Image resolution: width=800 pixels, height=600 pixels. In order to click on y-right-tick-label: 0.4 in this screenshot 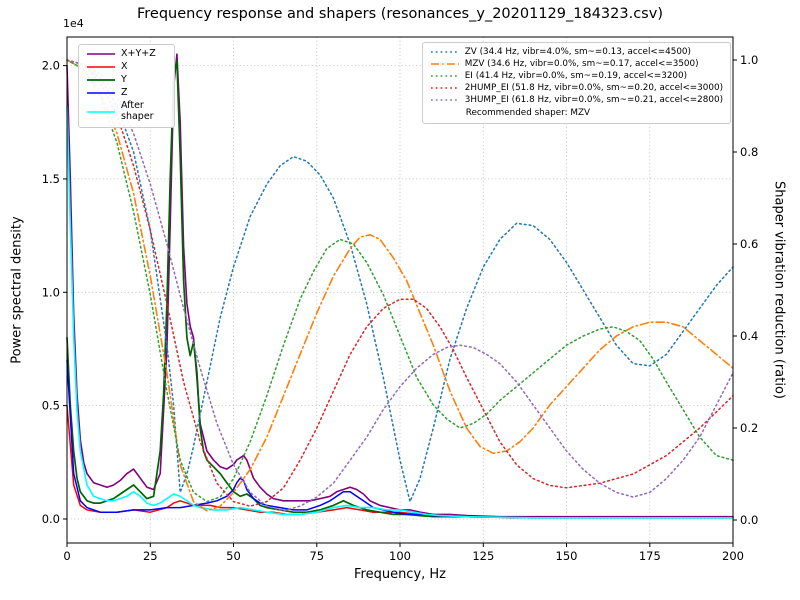, I will do `click(749, 336)`.